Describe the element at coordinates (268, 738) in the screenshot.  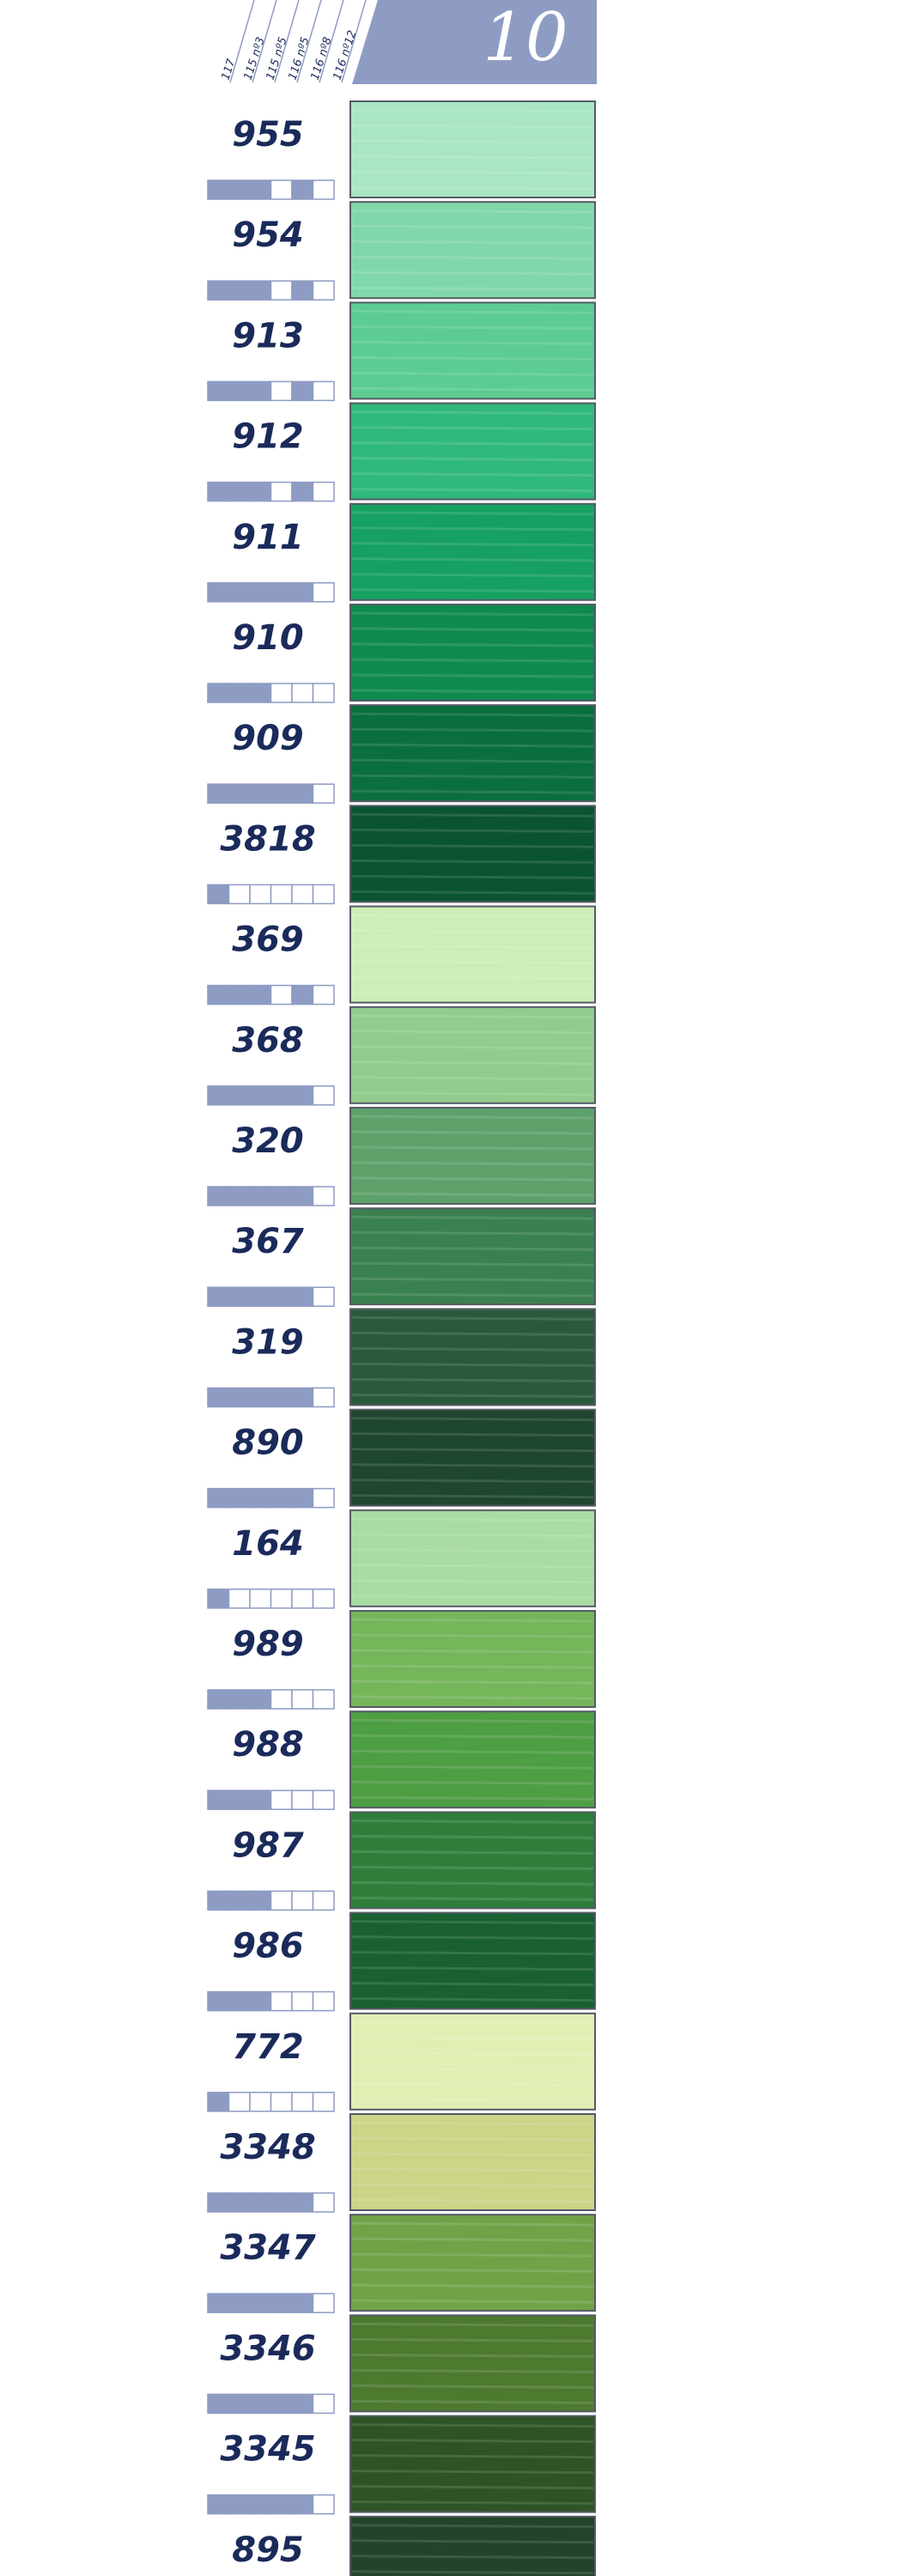
I see `thread-code: 909` at that location.